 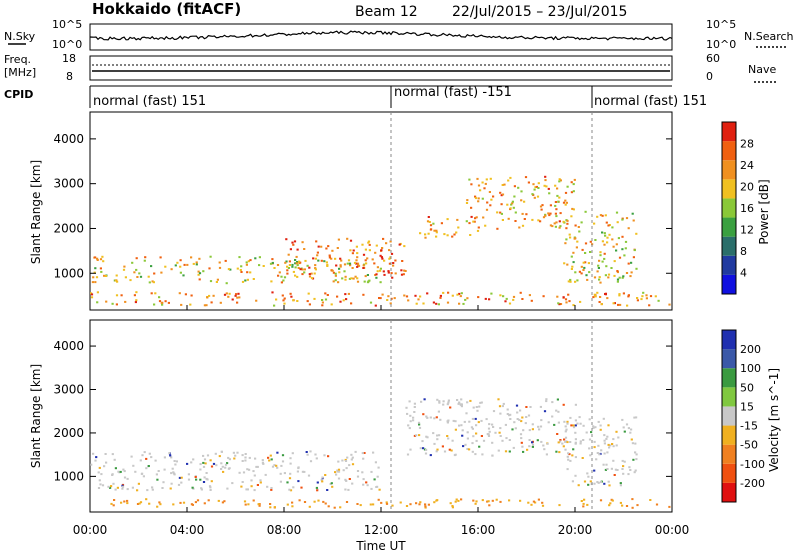 I want to click on time-tick-label: 12:00, so click(x=381, y=530).